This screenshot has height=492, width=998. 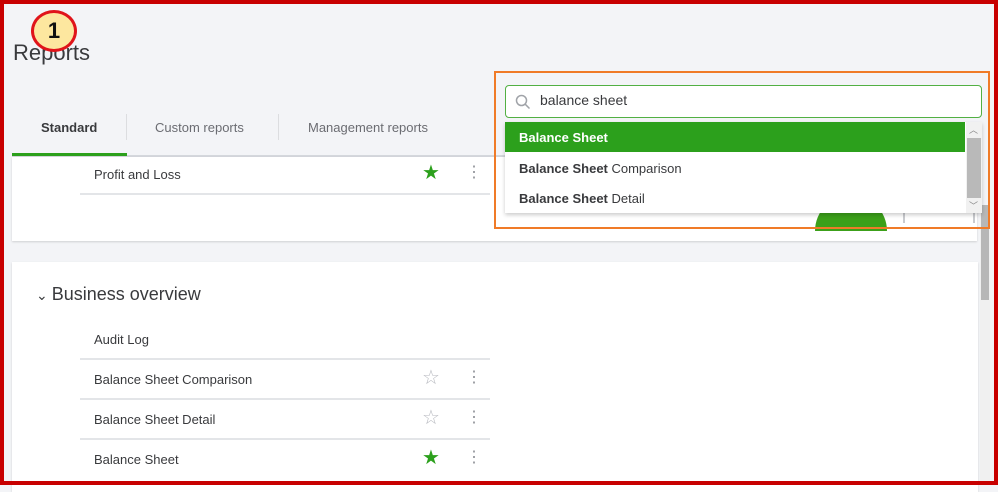 I want to click on report-label: Balance Sheet Comparison, so click(x=173, y=379).